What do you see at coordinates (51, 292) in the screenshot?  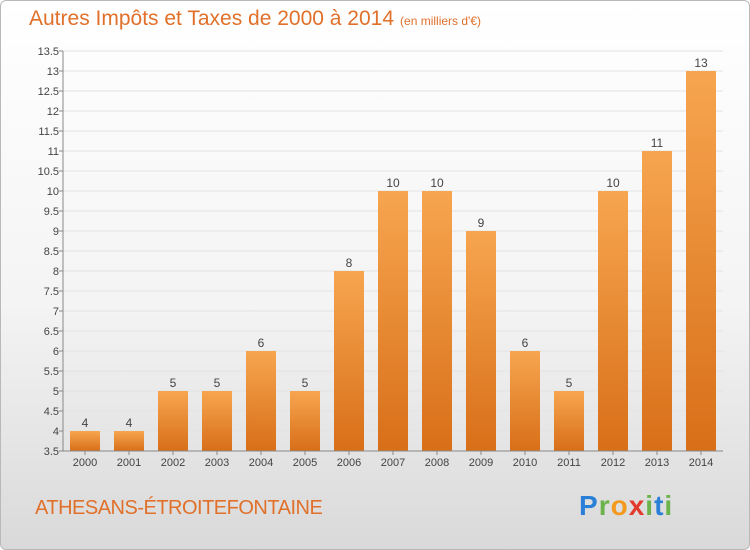 I see `y-tick-label: 7.5` at bounding box center [51, 292].